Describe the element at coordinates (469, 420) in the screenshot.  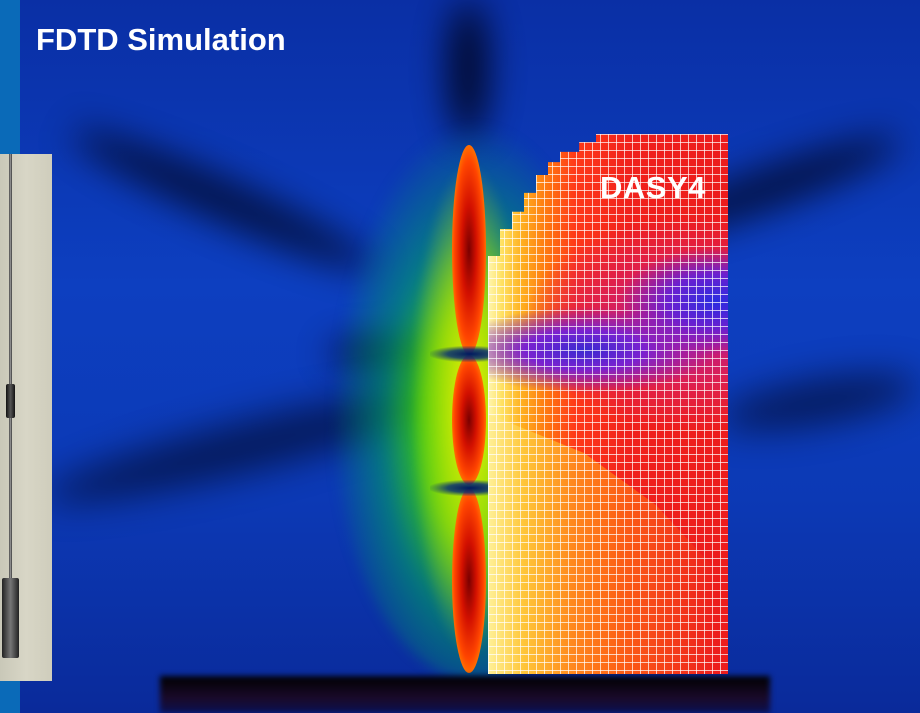
I see `current-lobe-middle` at that location.